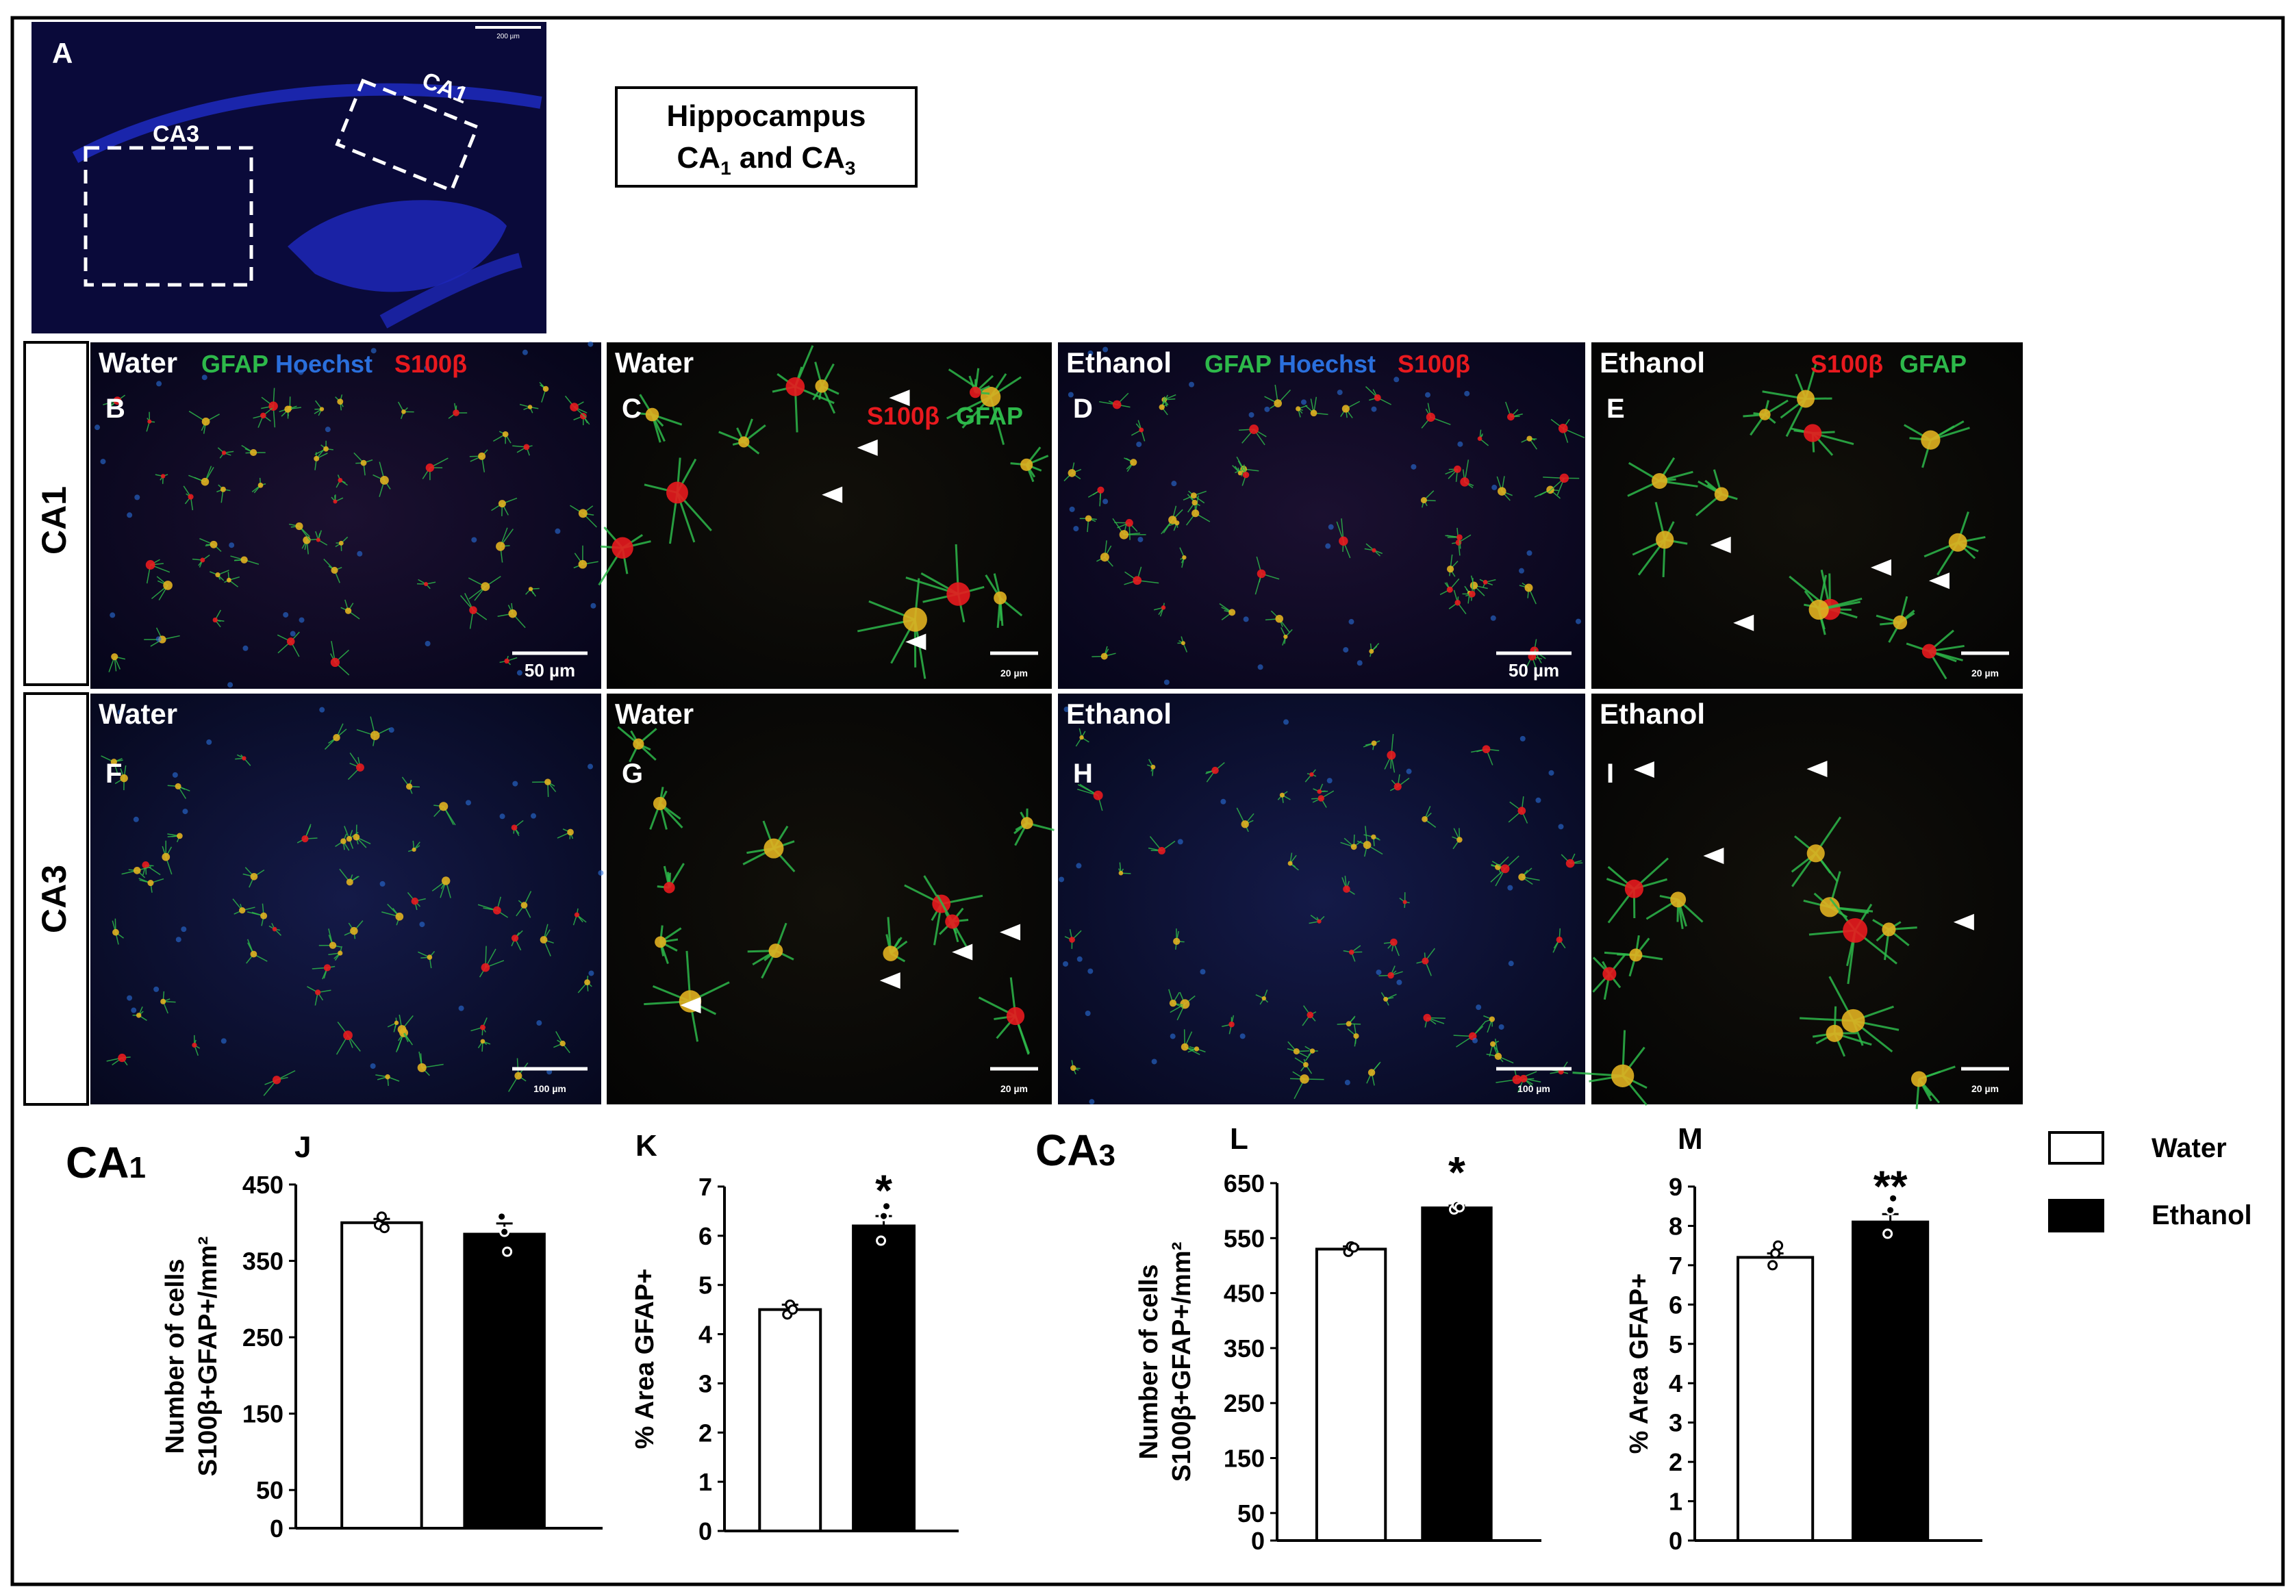 This screenshot has height=1596, width=2296. Describe the element at coordinates (1456, 1172) in the screenshot. I see `significance-marker: *` at that location.